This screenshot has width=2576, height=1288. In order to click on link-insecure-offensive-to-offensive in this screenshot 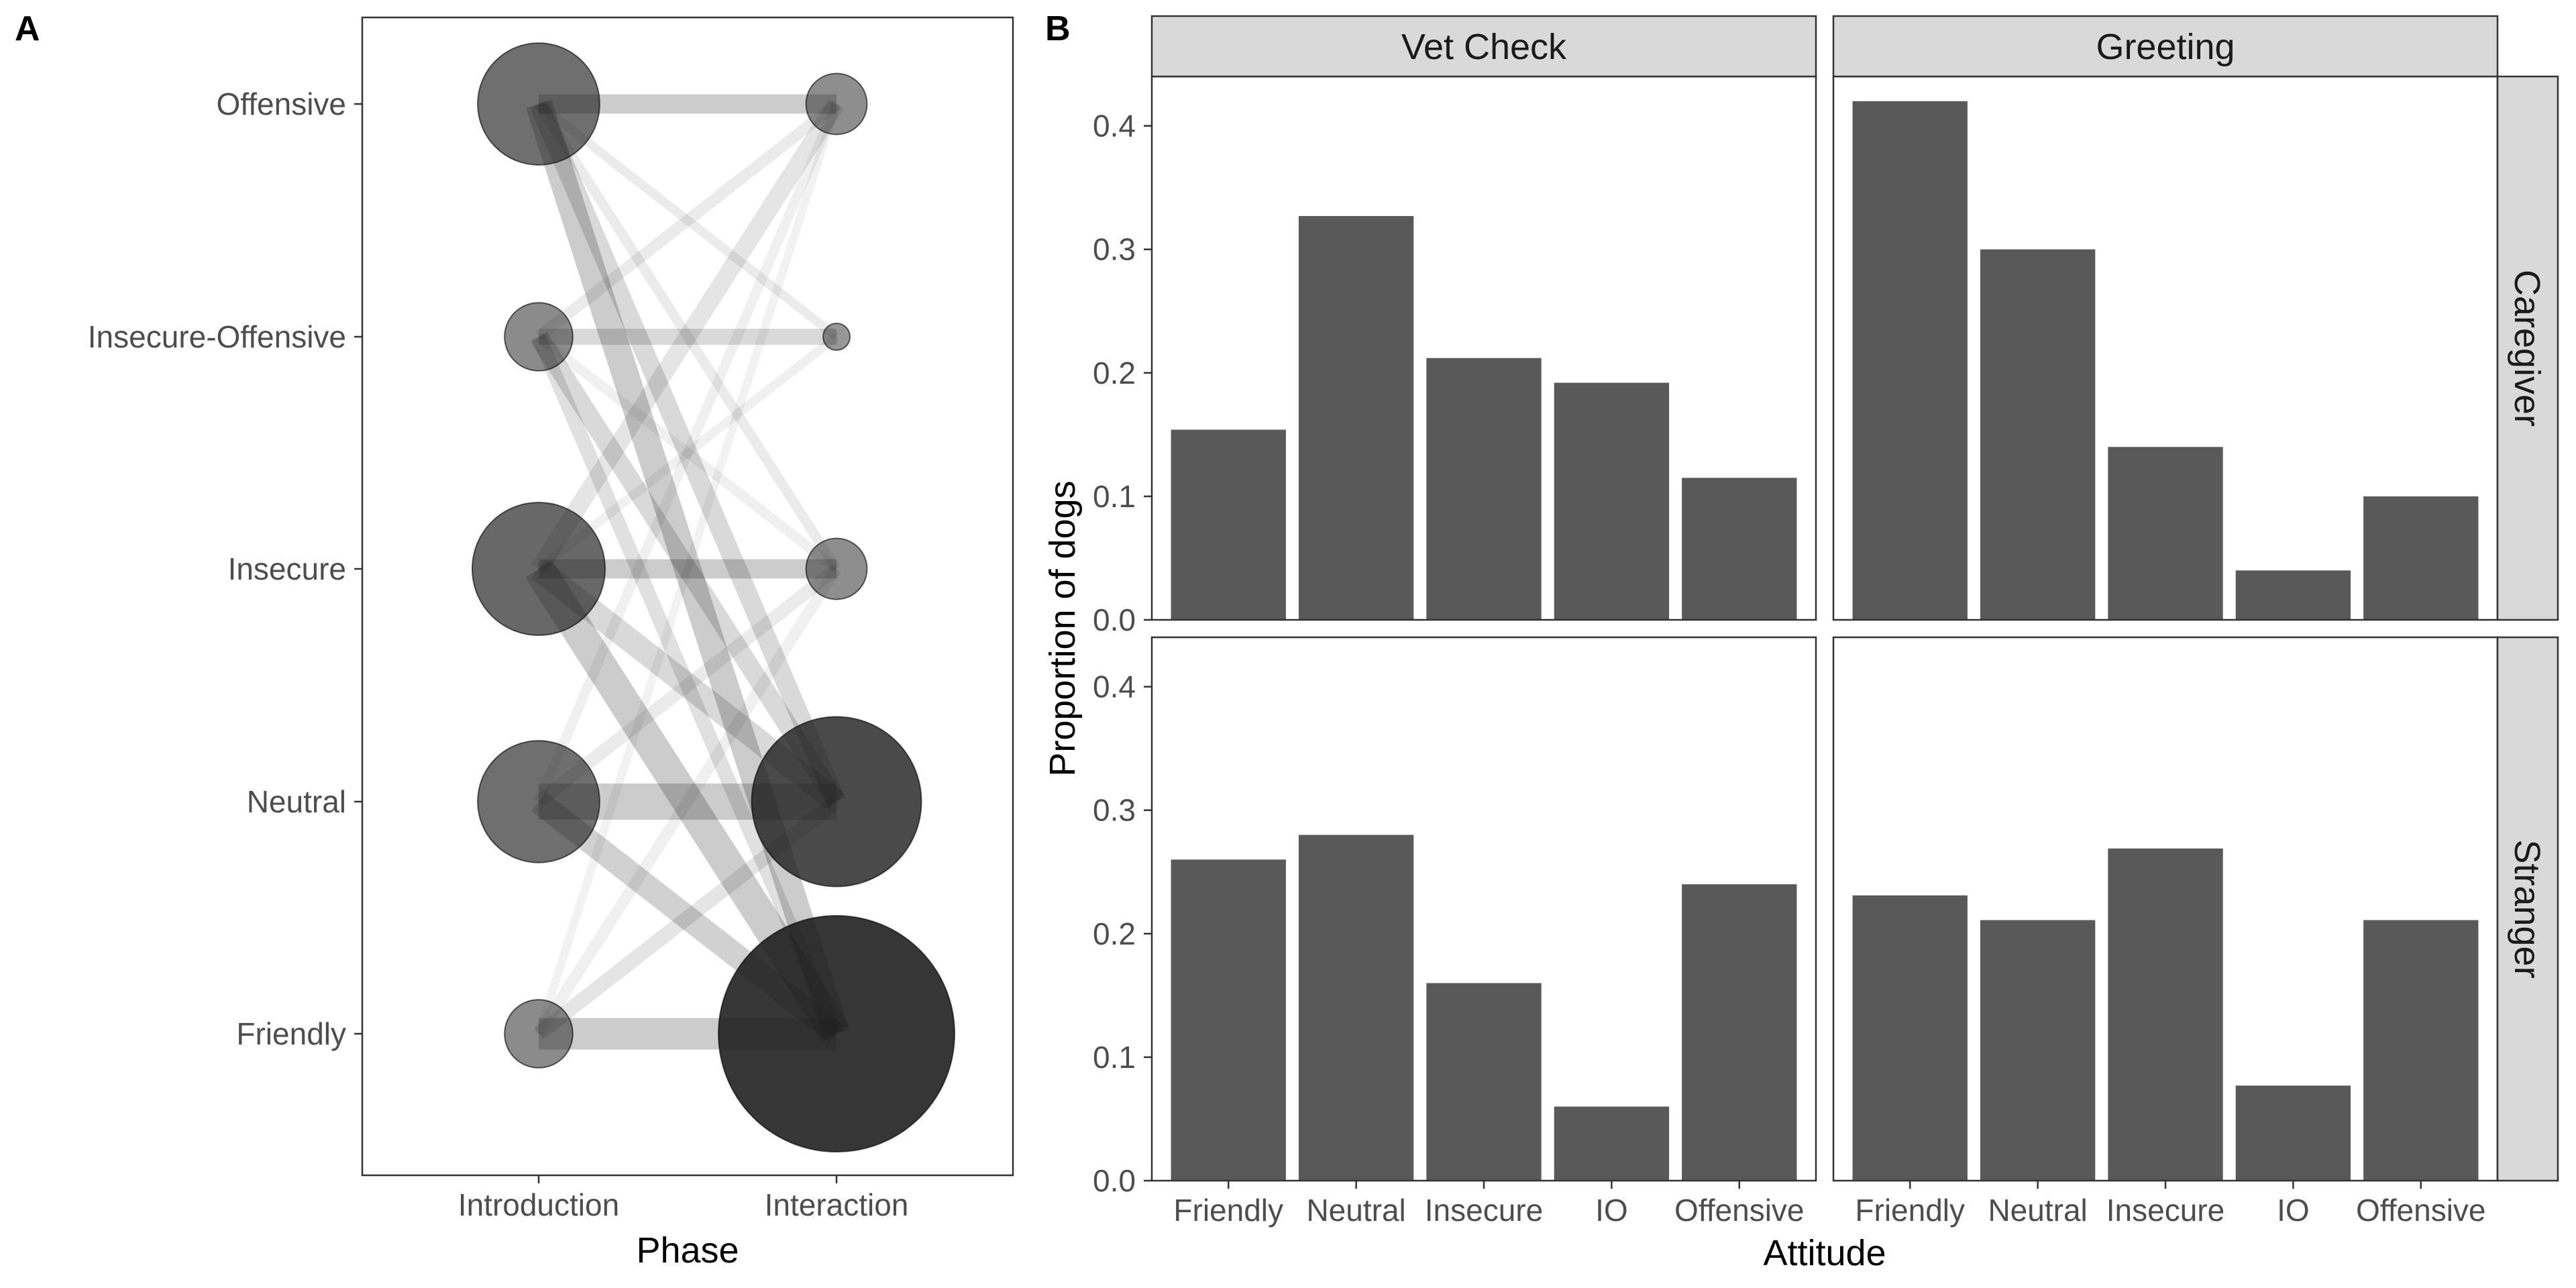, I will do `click(688, 220)`.